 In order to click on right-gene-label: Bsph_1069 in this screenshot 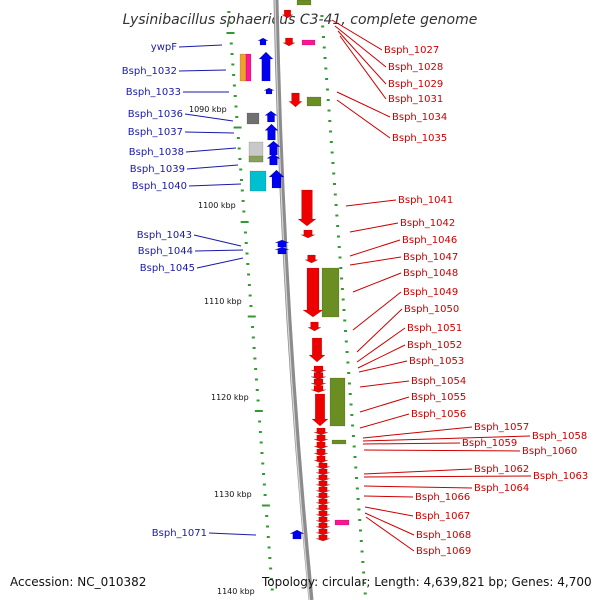, I will do `click(443, 551)`.